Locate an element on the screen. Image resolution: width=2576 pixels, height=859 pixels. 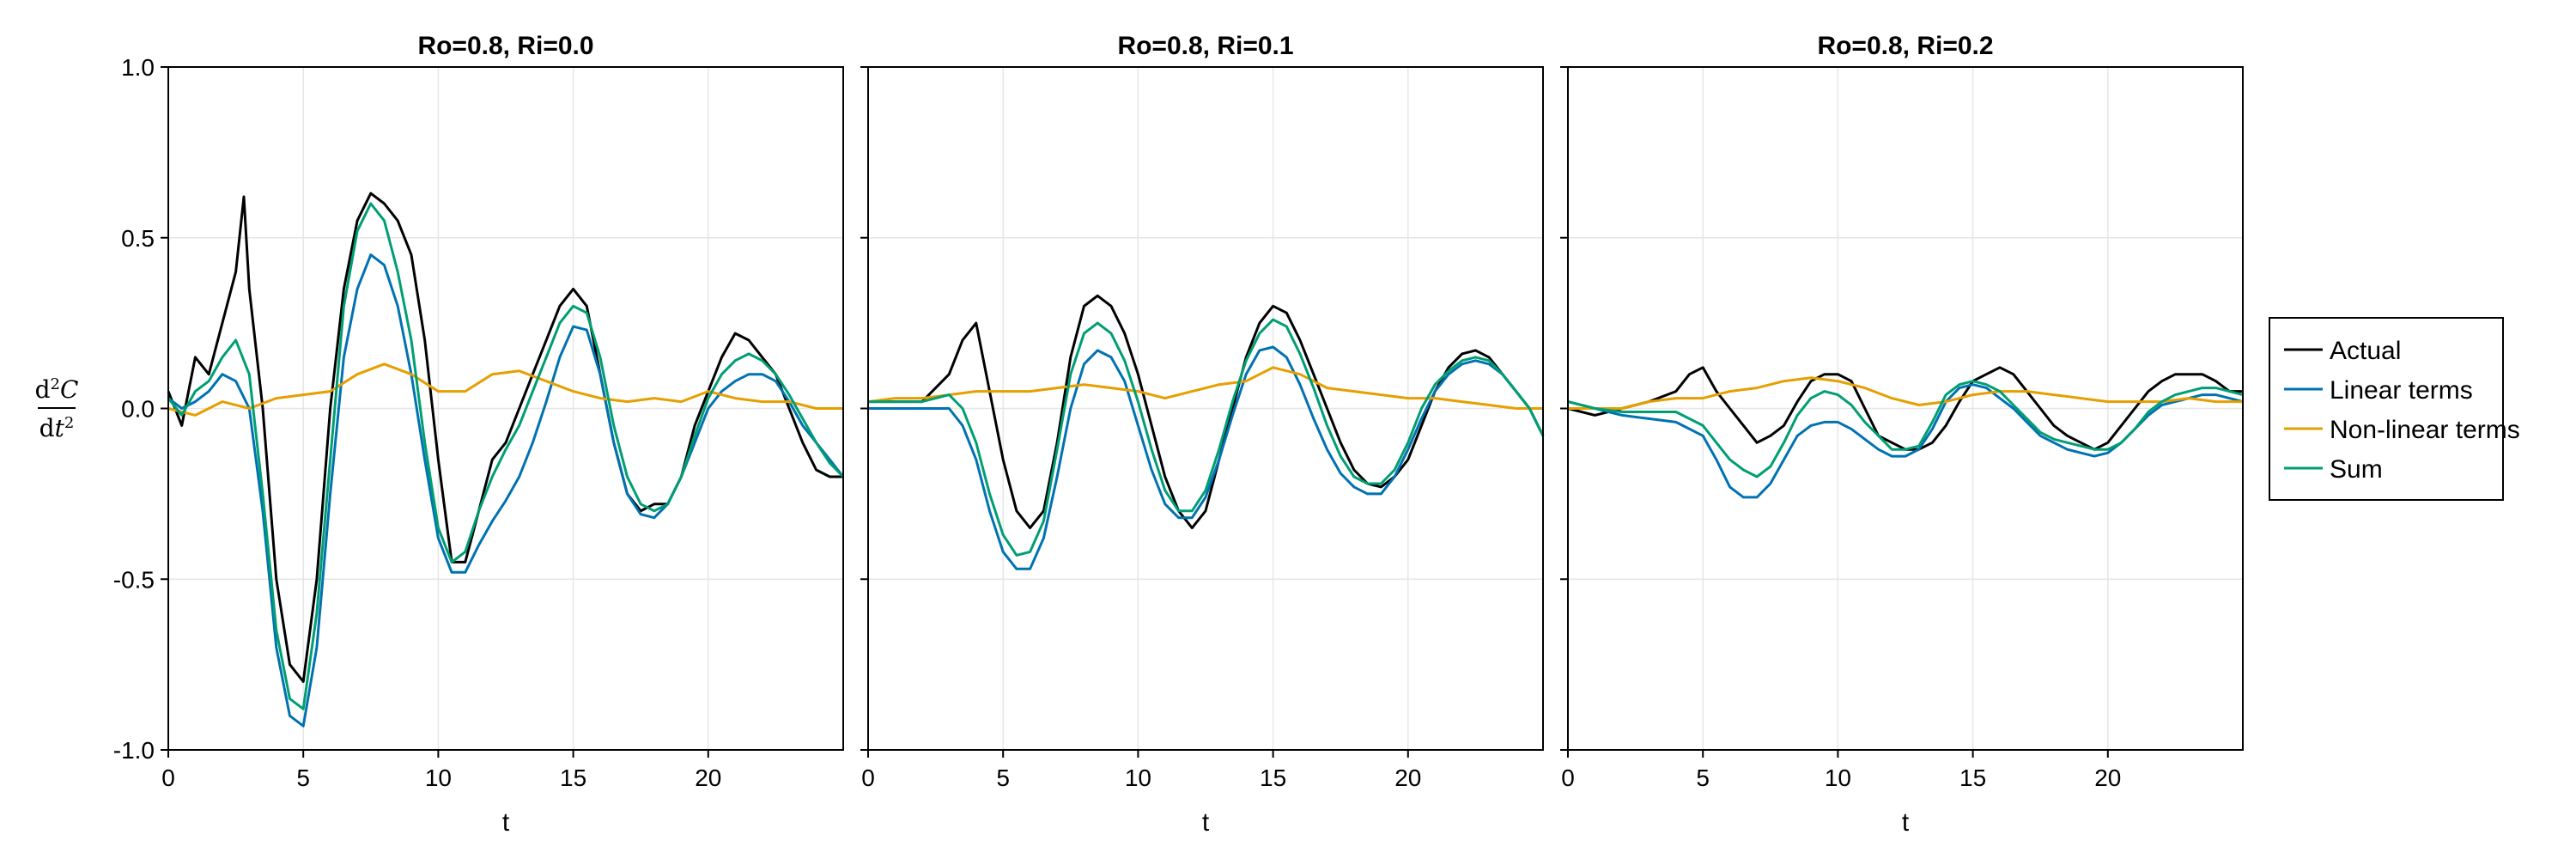
legend-entry-linear-terms: Linear terms is located at coordinates (2378, 390).